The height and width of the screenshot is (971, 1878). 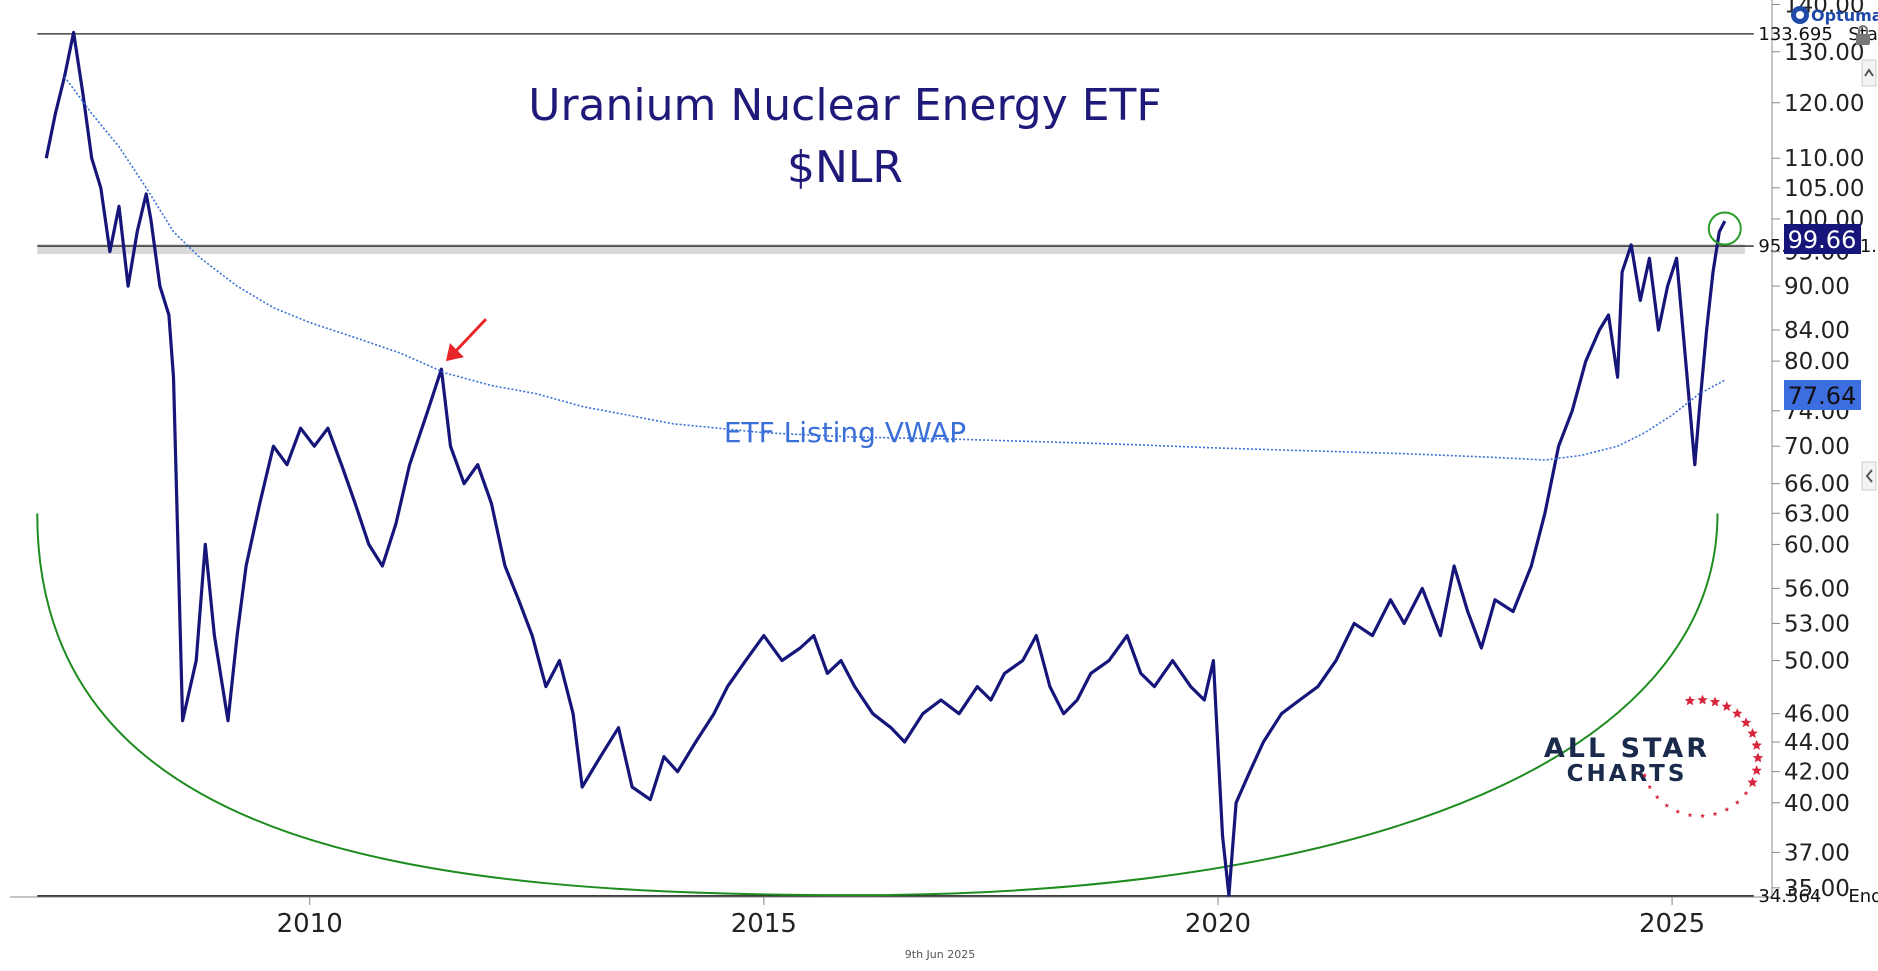 I want to click on y-tick-label: 46.00, so click(x=1817, y=715).